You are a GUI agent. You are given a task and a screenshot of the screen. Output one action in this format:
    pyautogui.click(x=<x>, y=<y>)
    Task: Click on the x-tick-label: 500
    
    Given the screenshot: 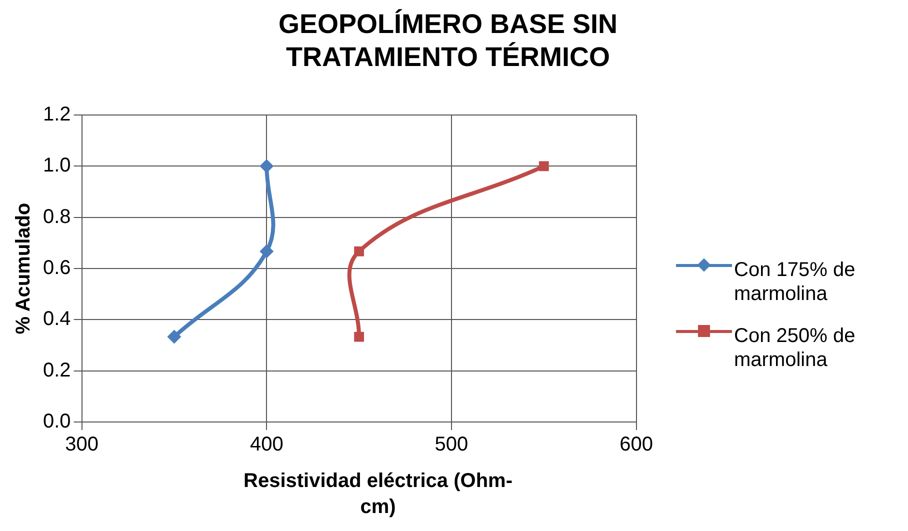 What is the action you would take?
    pyautogui.click(x=451, y=445)
    